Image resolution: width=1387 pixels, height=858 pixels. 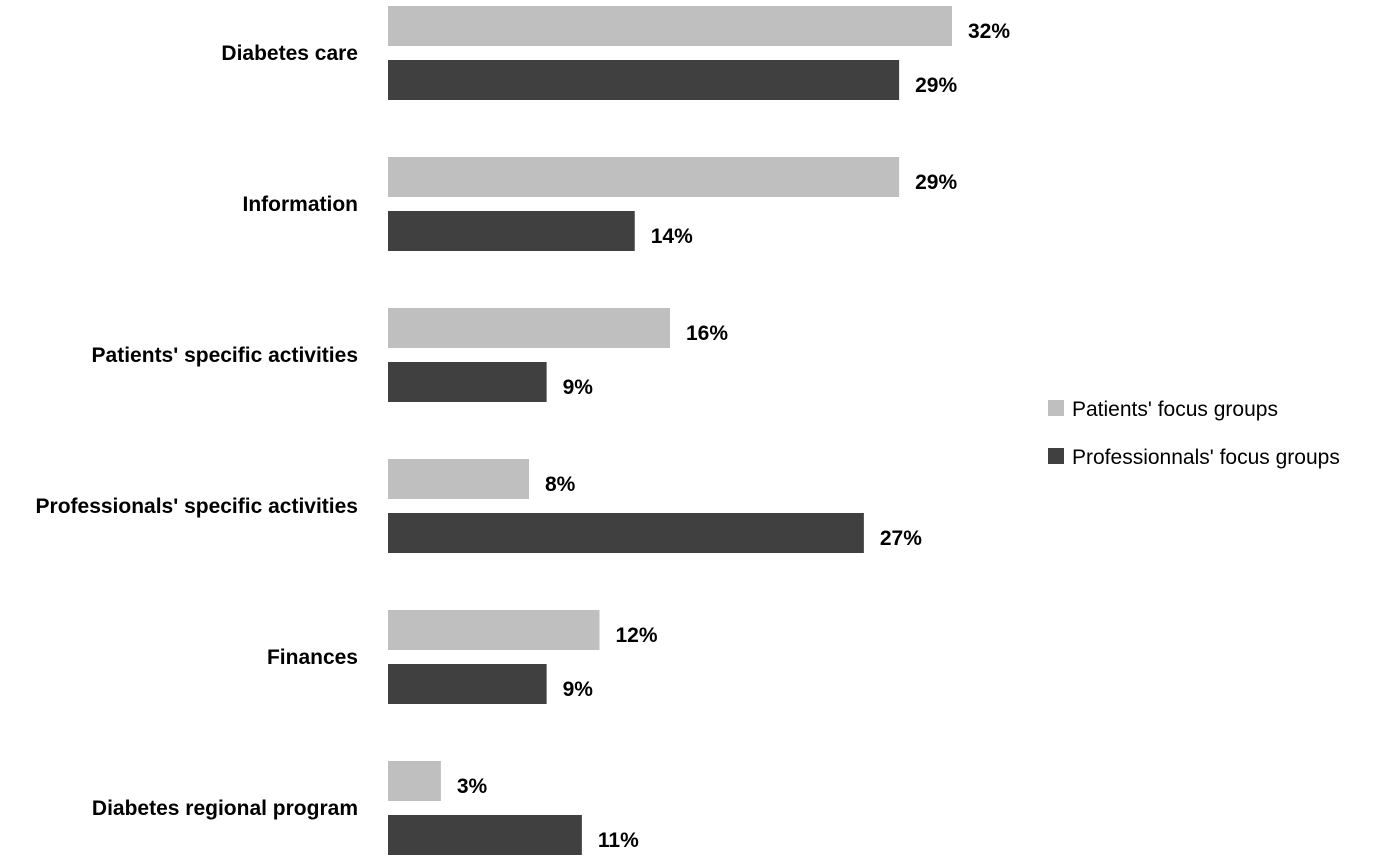 What do you see at coordinates (312, 657) in the screenshot?
I see `category-label: Finances` at bounding box center [312, 657].